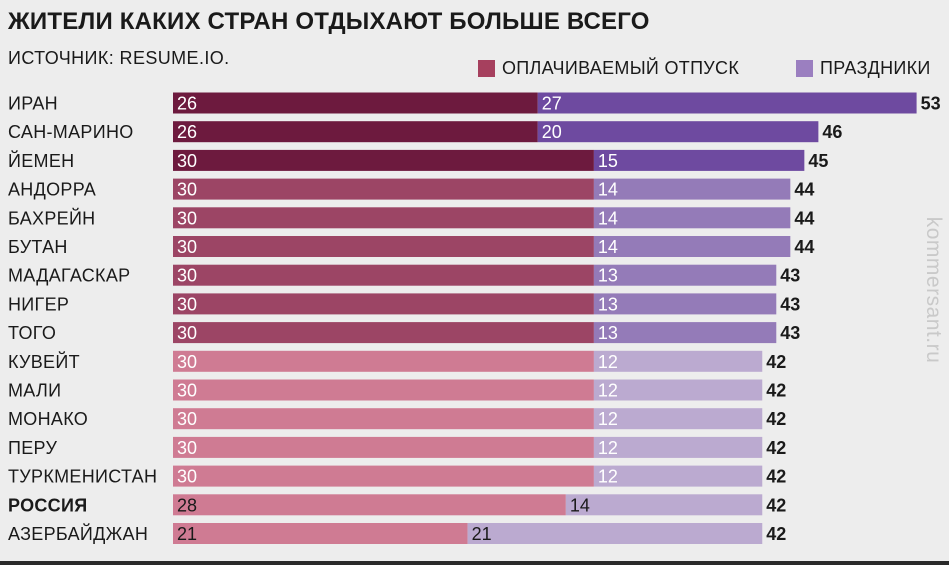  What do you see at coordinates (329, 21) in the screenshot?
I see `chart-title: ЖИТЕЛИ КАКИХ СТРАН ОТДЫХАЮТ БОЛЬШЕ ВСЕГО` at bounding box center [329, 21].